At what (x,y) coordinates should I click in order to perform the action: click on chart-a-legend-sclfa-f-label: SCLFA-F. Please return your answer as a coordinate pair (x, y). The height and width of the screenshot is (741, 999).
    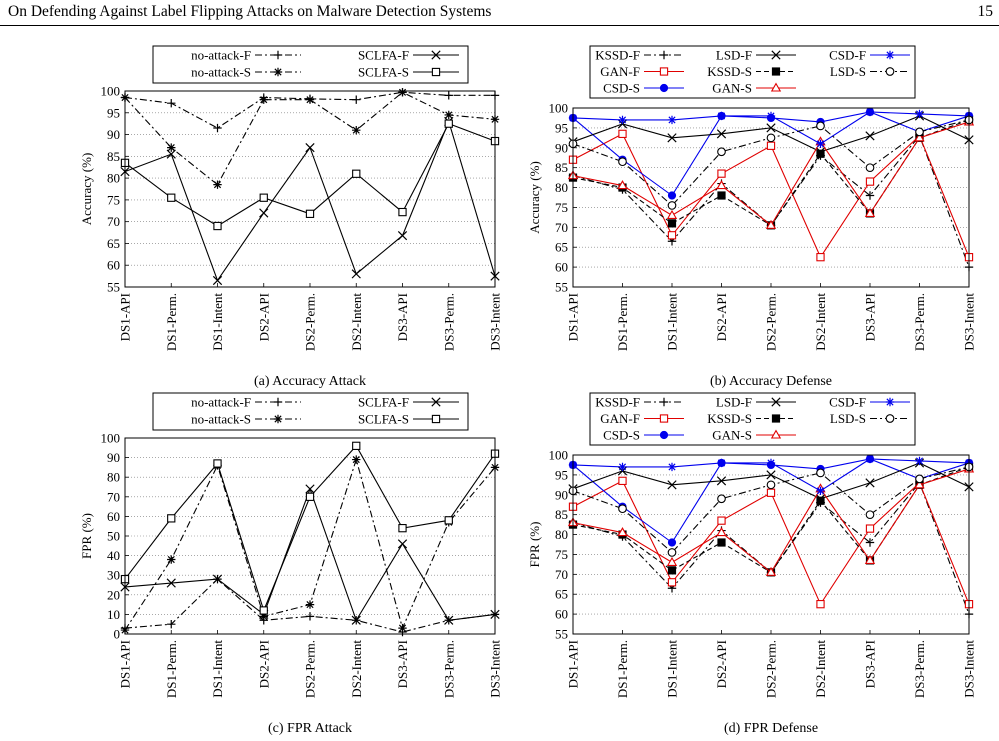
    Looking at the image, I should click on (383, 55).